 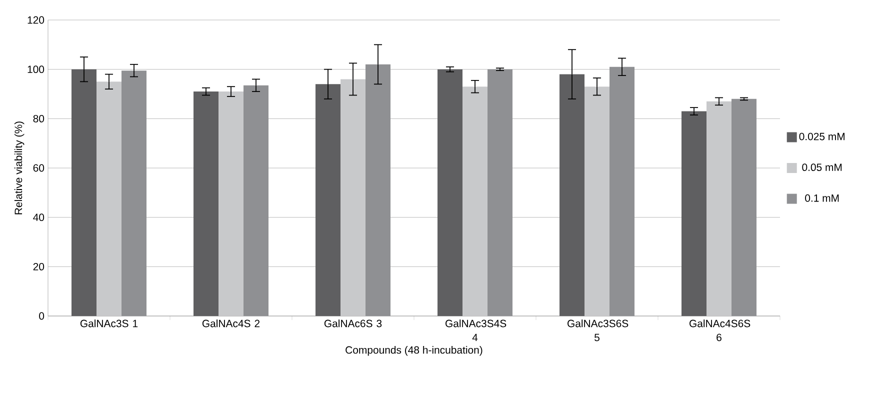 I want to click on x-axis-title: Compounds (48 h-incubation), so click(x=414, y=351).